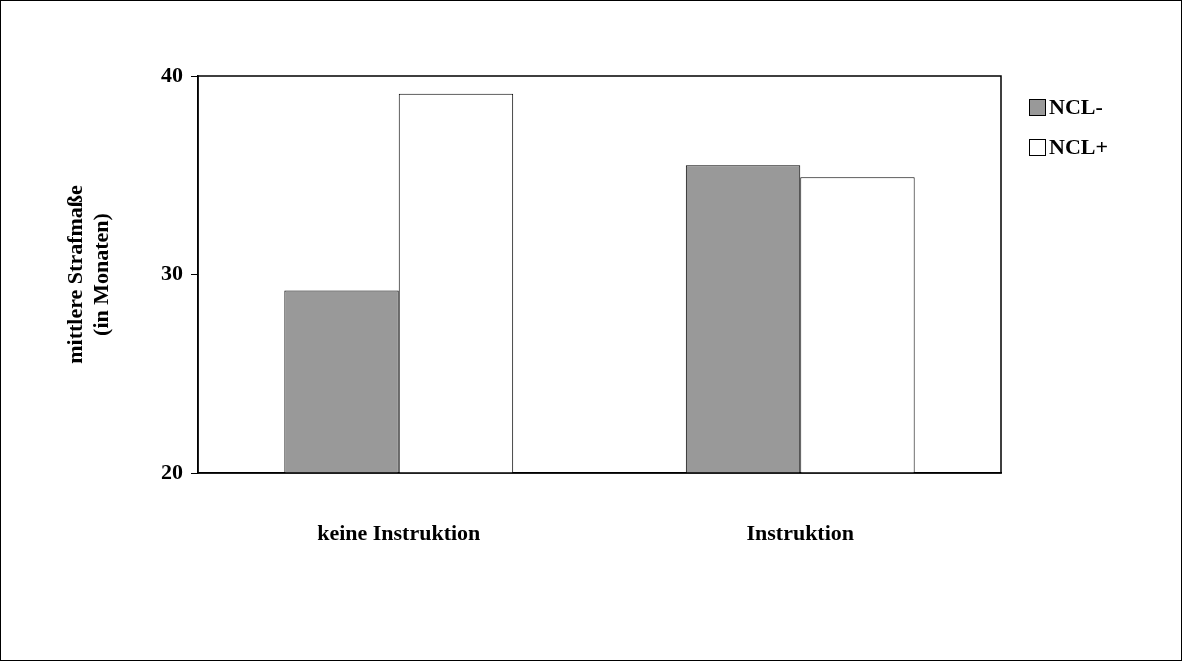  Describe the element at coordinates (399, 532) in the screenshot. I see `x-tick-label: keine Instruktion` at that location.